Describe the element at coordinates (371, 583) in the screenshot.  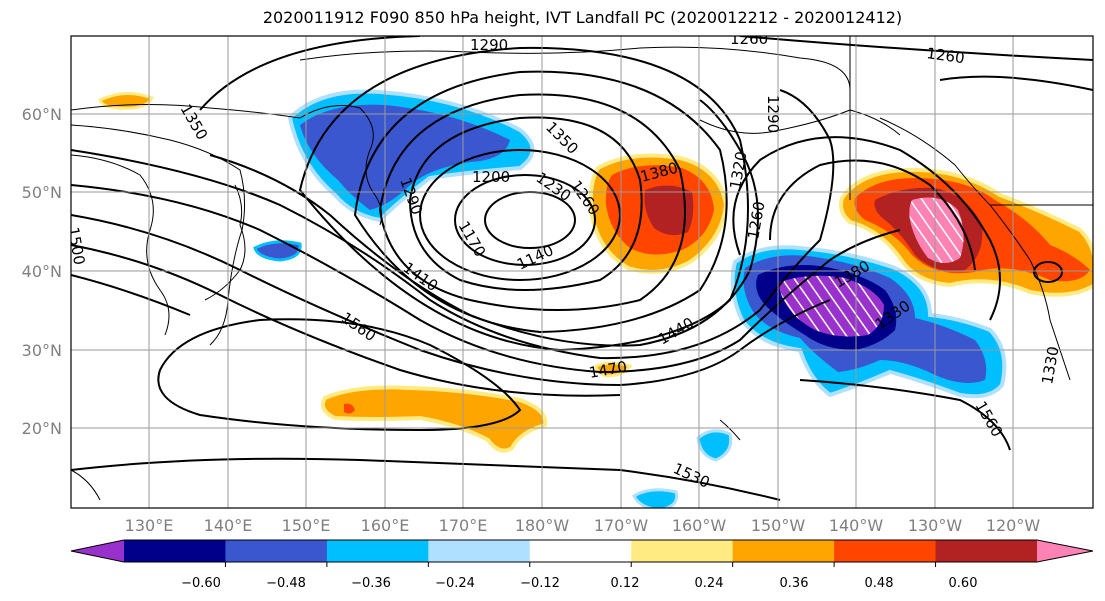
I see `colorbar-tick-label: −0.36` at that location.